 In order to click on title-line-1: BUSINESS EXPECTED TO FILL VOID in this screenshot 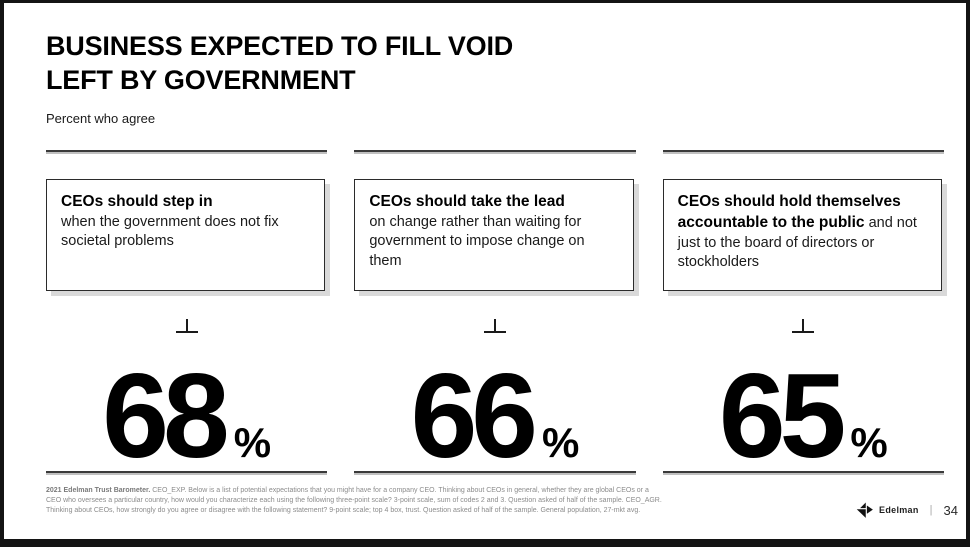, I will do `click(280, 46)`.